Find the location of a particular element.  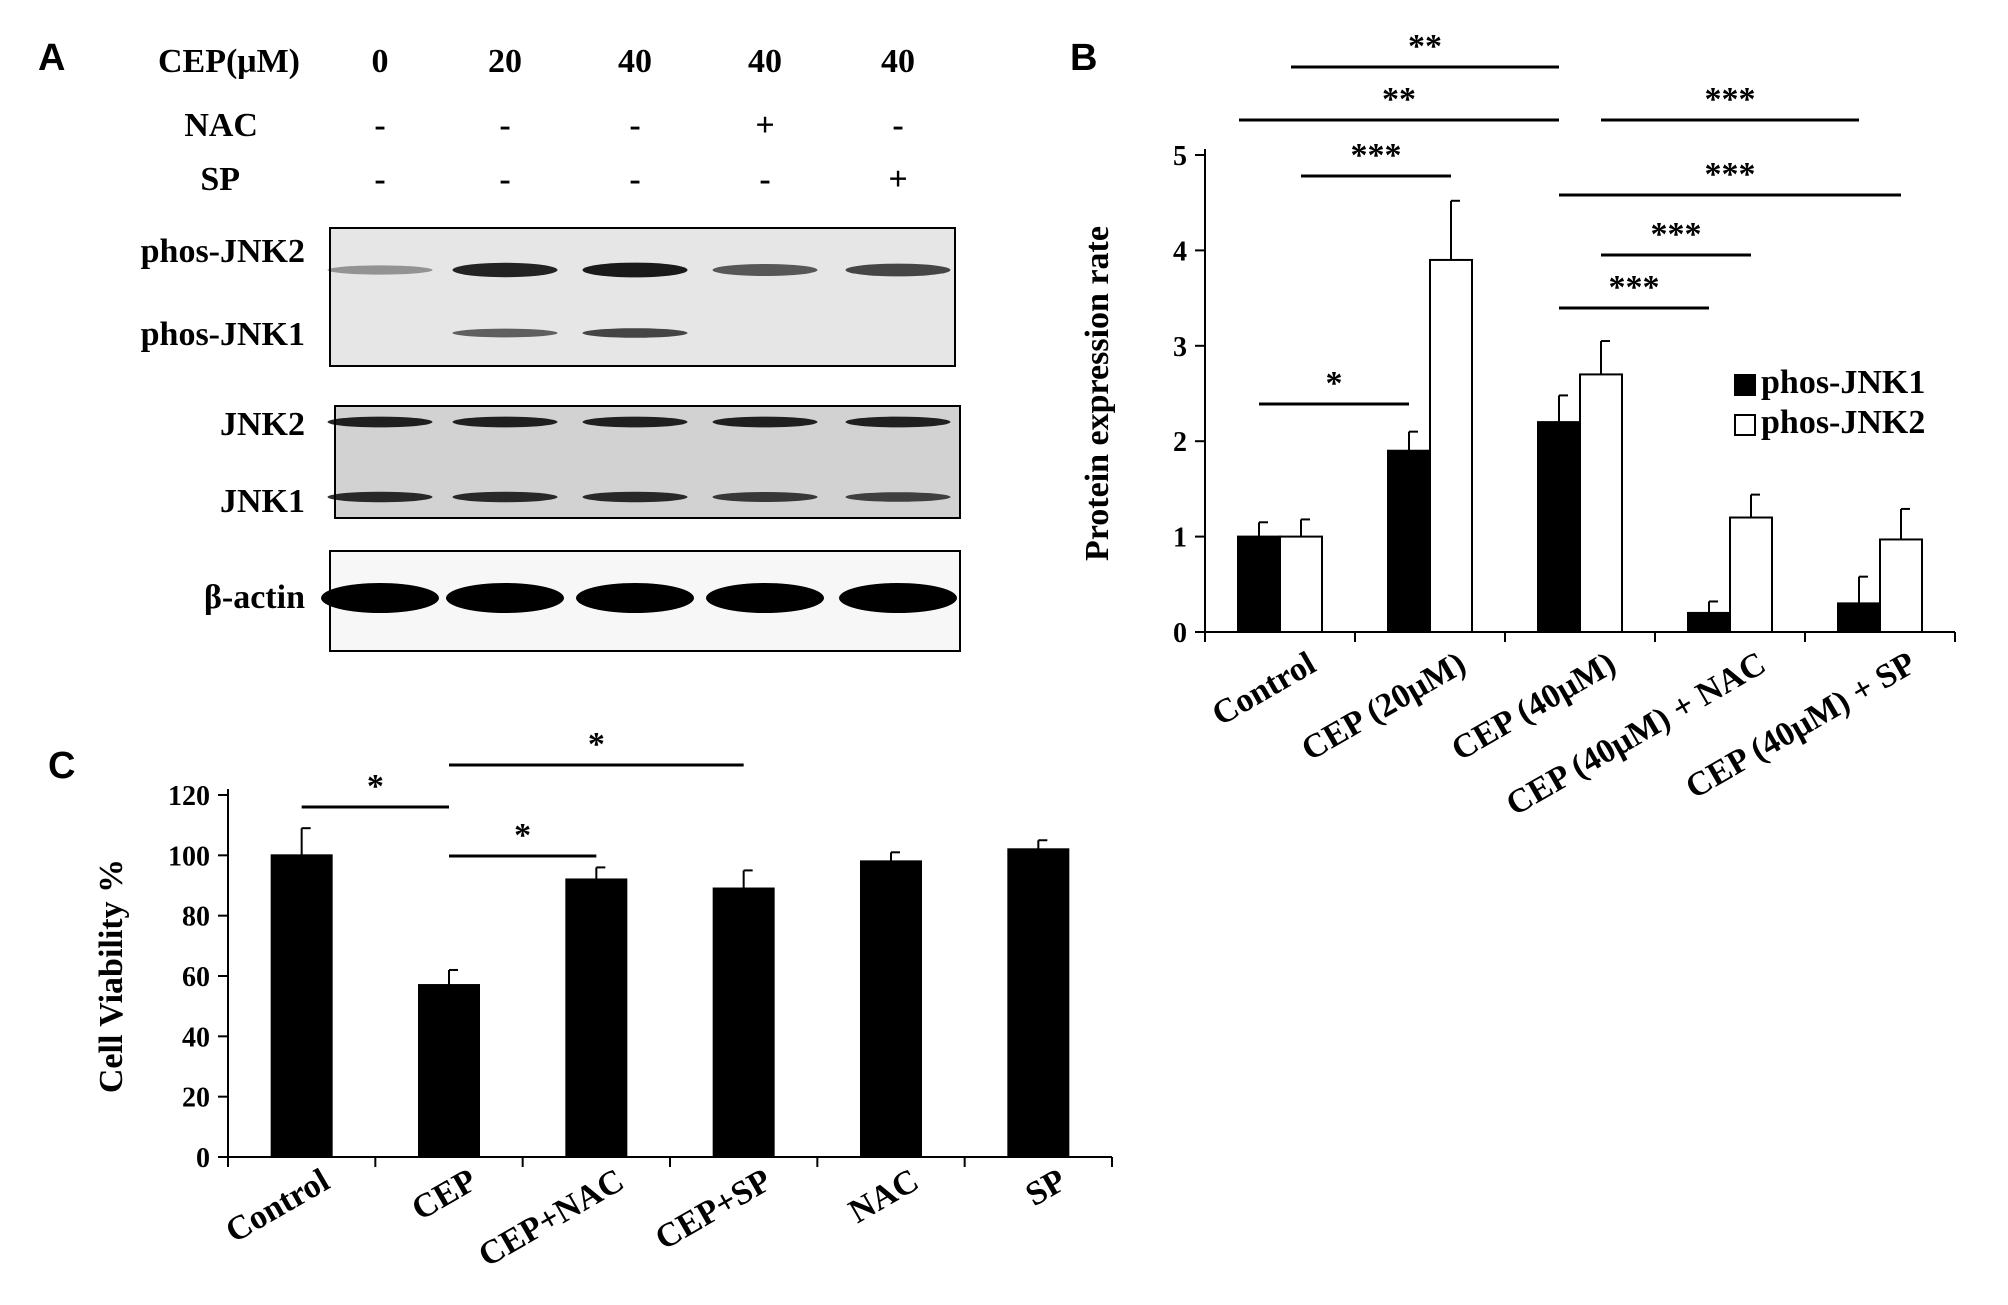

blot-images: phos-JNK2 phos-JNK1 JNK2 JNK1 β-actin is located at coordinates (551, 439).